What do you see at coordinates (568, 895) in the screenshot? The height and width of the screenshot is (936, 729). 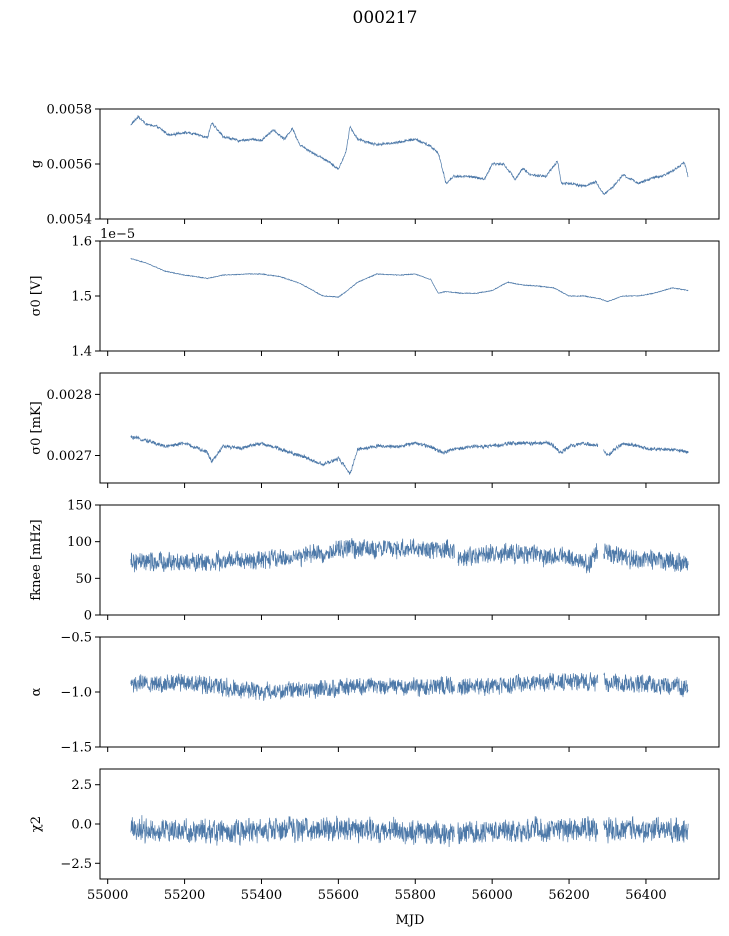 I see `x-tick-label: 56200` at bounding box center [568, 895].